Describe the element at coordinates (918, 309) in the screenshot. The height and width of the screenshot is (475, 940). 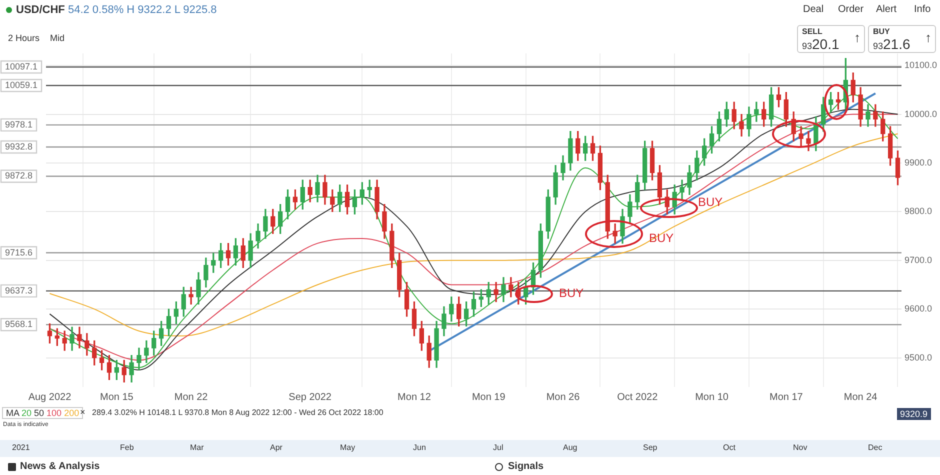
I see `y-tick-label: 9600.0` at that location.